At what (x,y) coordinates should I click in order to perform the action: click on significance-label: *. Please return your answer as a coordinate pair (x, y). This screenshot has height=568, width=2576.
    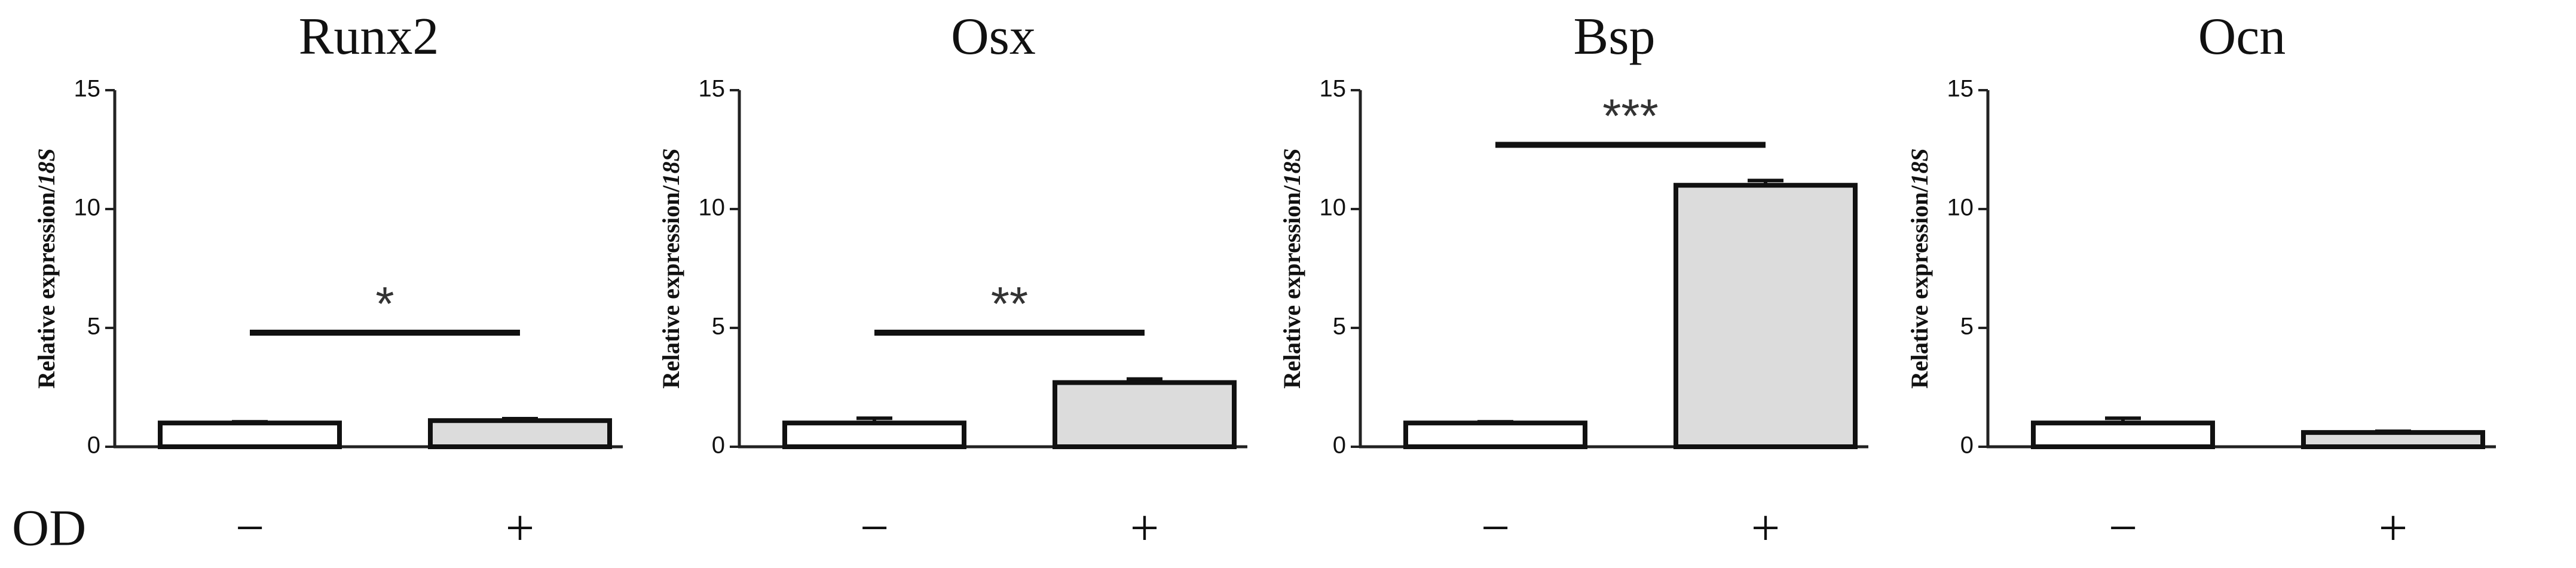
    Looking at the image, I should click on (384, 303).